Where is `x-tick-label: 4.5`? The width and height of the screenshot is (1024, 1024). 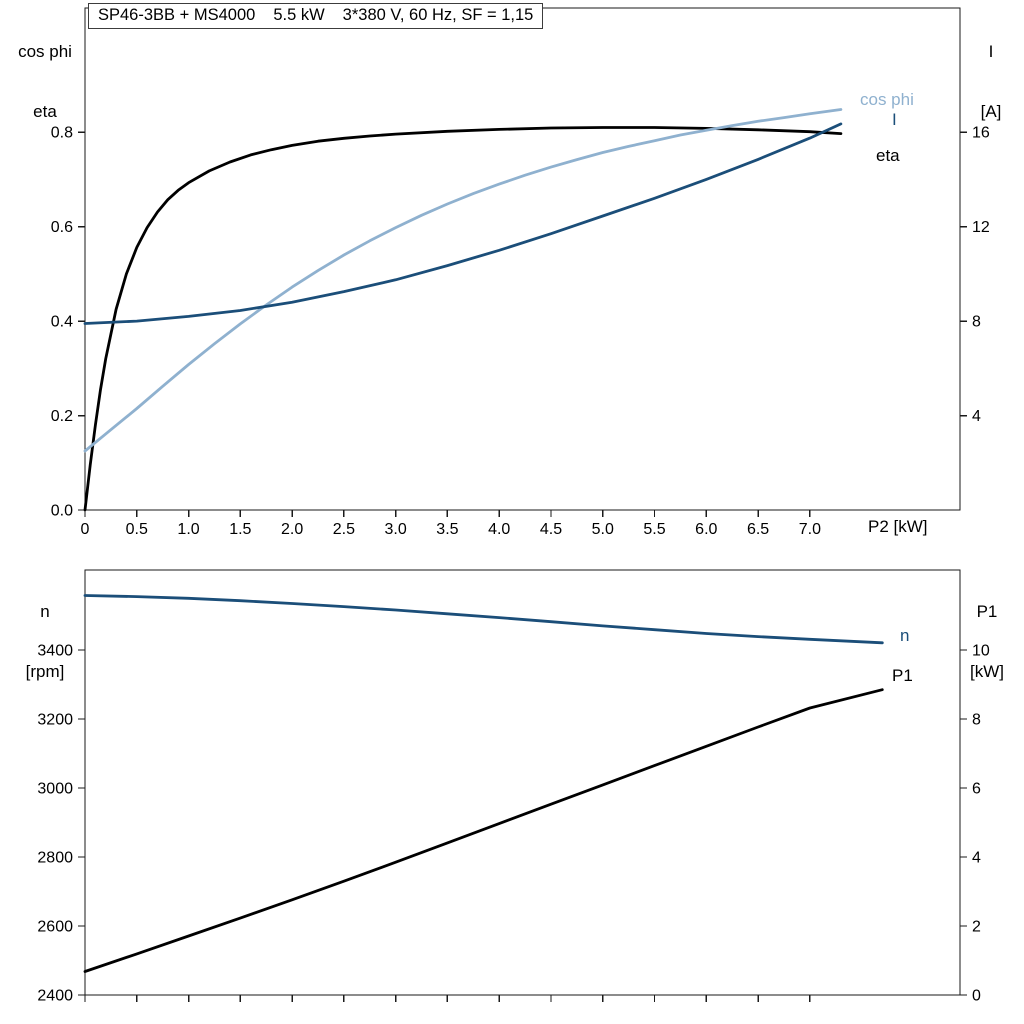
x-tick-label: 4.5 is located at coordinates (551, 529).